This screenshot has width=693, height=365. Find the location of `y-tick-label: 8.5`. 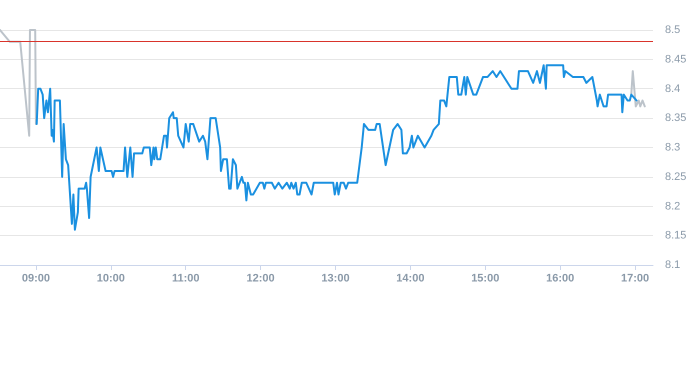

y-tick-label: 8.5 is located at coordinates (672, 30).